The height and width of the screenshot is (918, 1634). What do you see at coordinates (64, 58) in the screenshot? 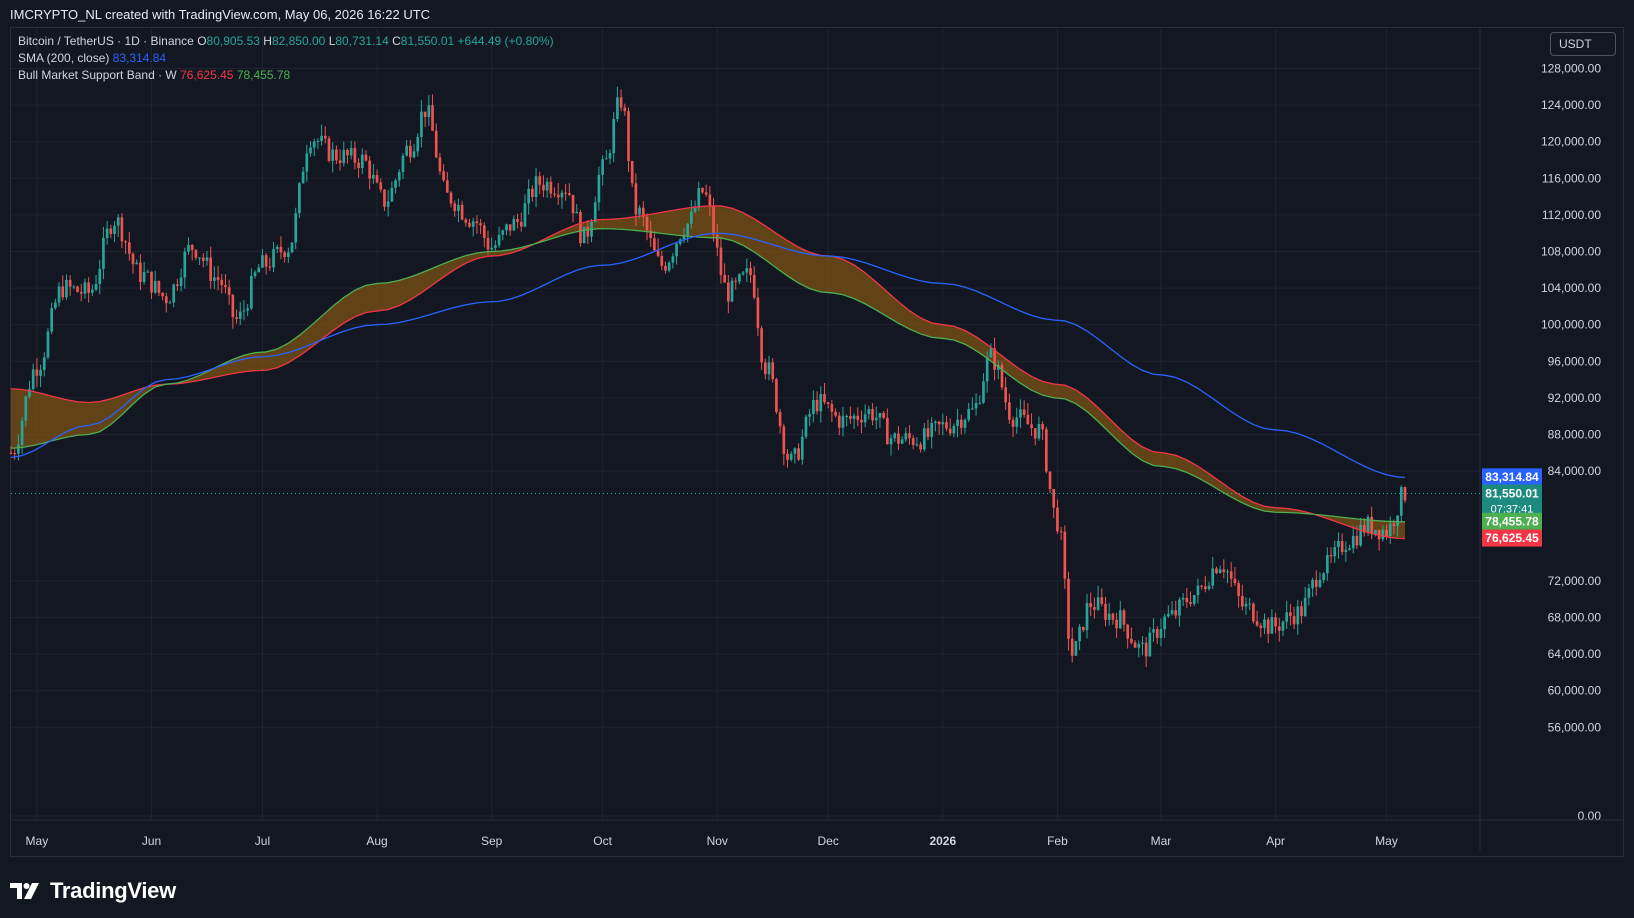
I see `legend-sma-label: SMA (200, close)` at bounding box center [64, 58].